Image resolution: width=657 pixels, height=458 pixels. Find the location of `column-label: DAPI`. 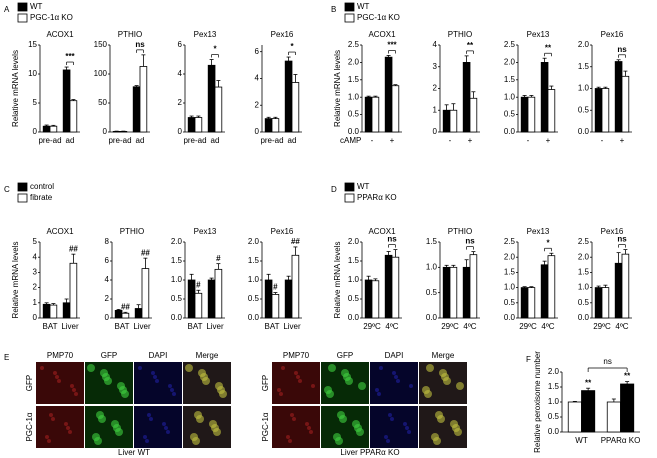

column-label: DAPI is located at coordinates (394, 355).